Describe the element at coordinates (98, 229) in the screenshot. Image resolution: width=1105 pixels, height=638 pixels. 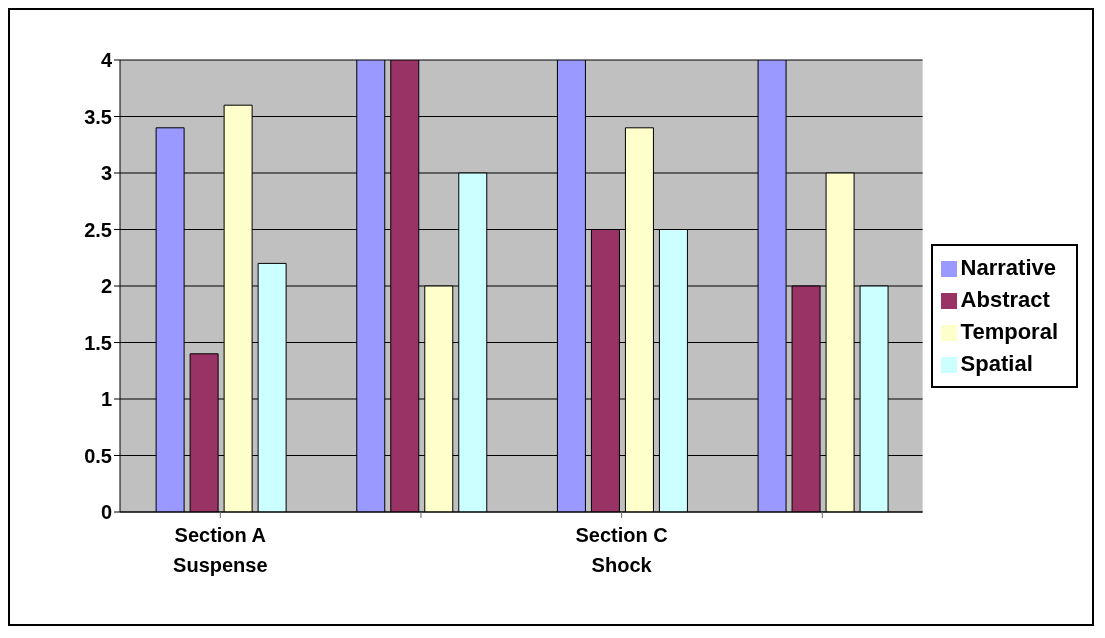
I see `y-tick-label: 2.5` at that location.